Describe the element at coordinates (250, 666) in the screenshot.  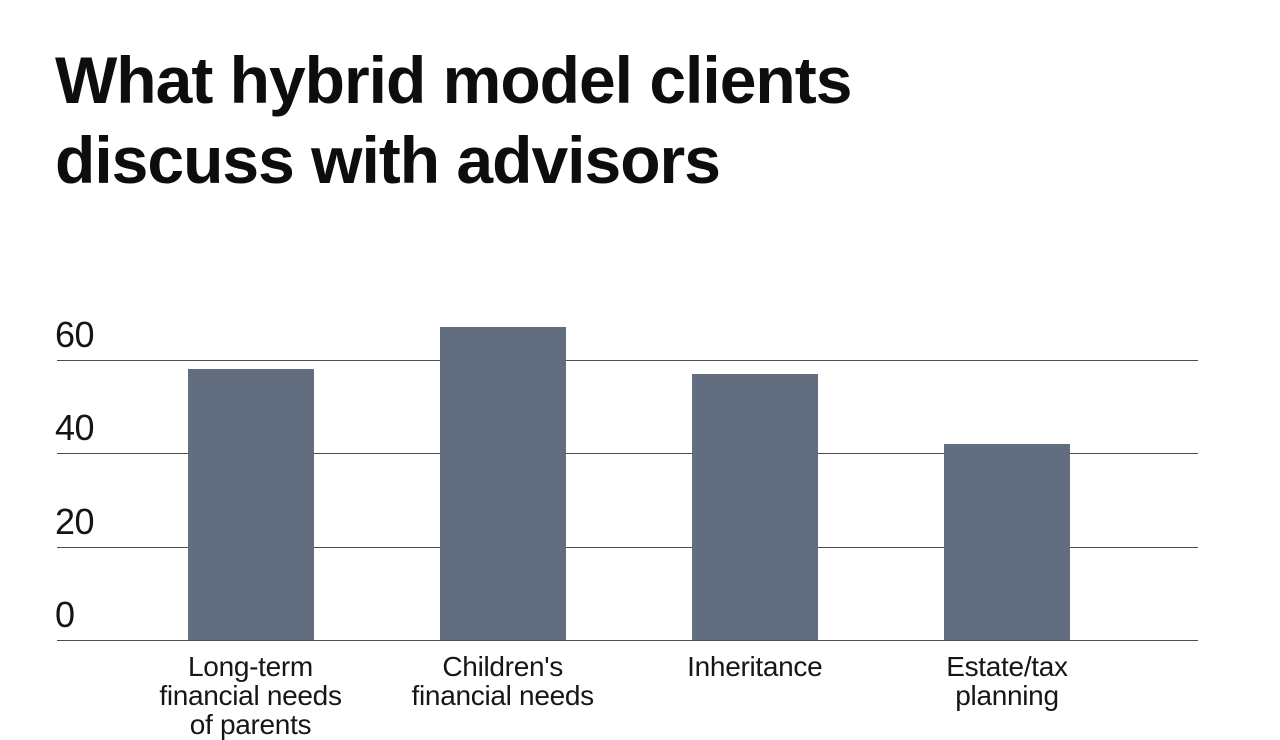
I see `x-axis-category-label-1-line-1: Long-term` at that location.